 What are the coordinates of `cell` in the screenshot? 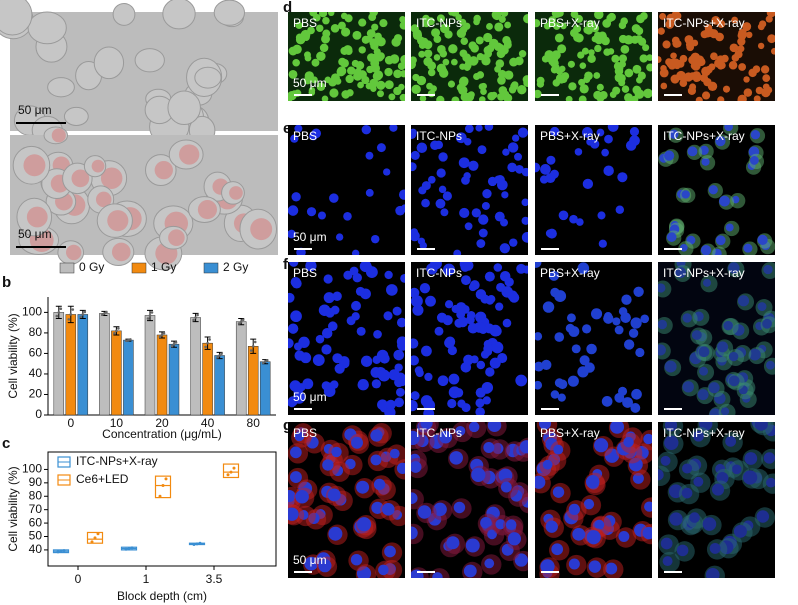 It's located at (258, 229).